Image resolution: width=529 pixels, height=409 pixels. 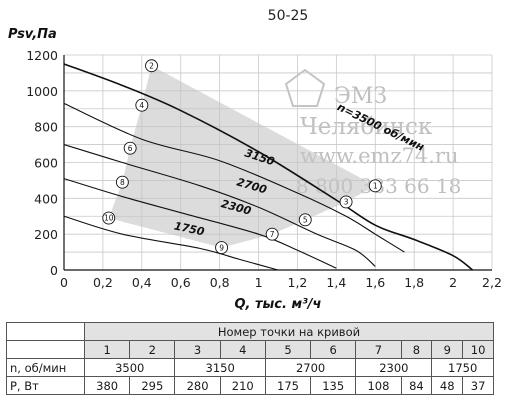 I want to click on speed-row: n, об/мин 3500 3150 2700 2300 1750, so click(x=250, y=367).